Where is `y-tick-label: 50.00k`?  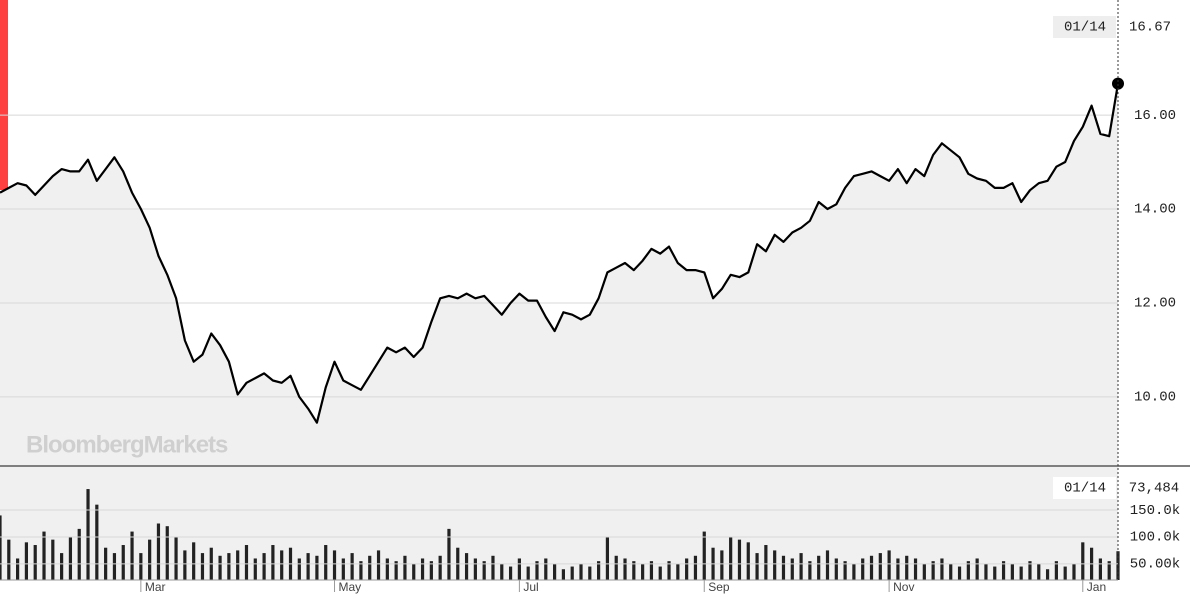
y-tick-label: 50.00k is located at coordinates (1155, 565).